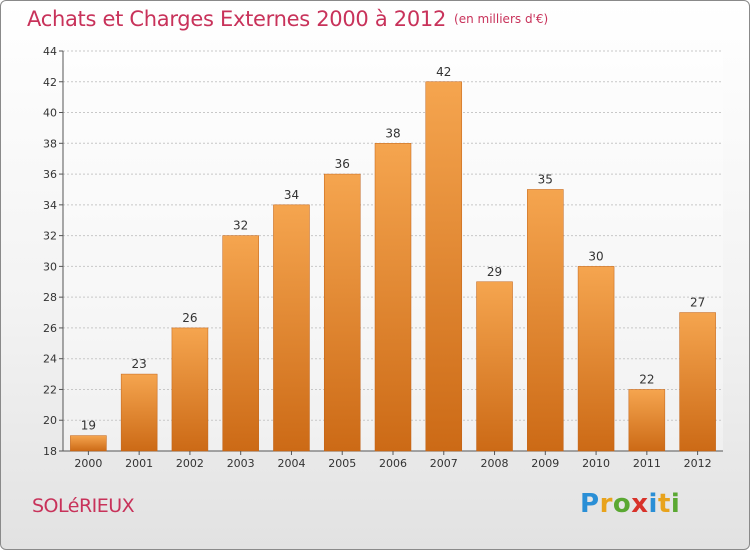 This screenshot has height=550, width=750. I want to click on value-label-2012: 27, so click(697, 303).